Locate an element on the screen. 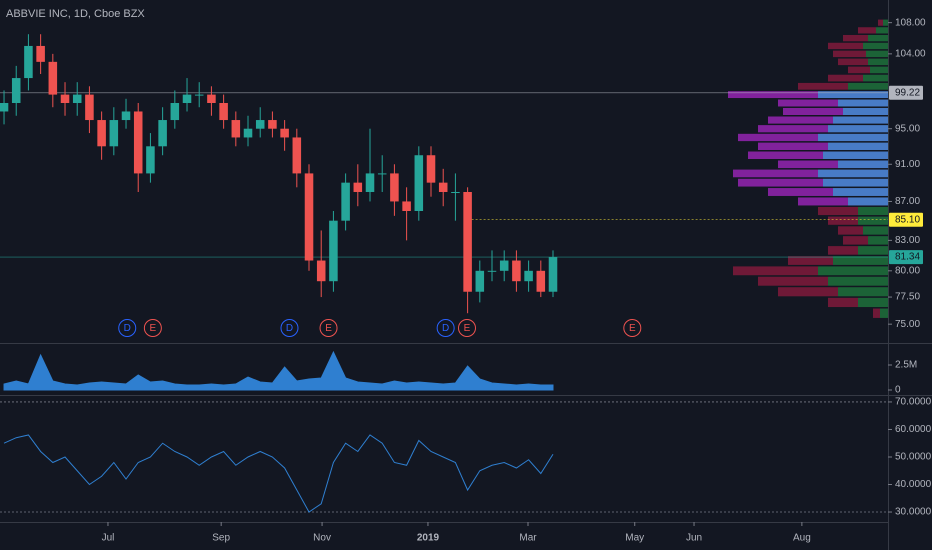 This screenshot has width=932, height=550. price-label: 81.34 is located at coordinates (907, 257).